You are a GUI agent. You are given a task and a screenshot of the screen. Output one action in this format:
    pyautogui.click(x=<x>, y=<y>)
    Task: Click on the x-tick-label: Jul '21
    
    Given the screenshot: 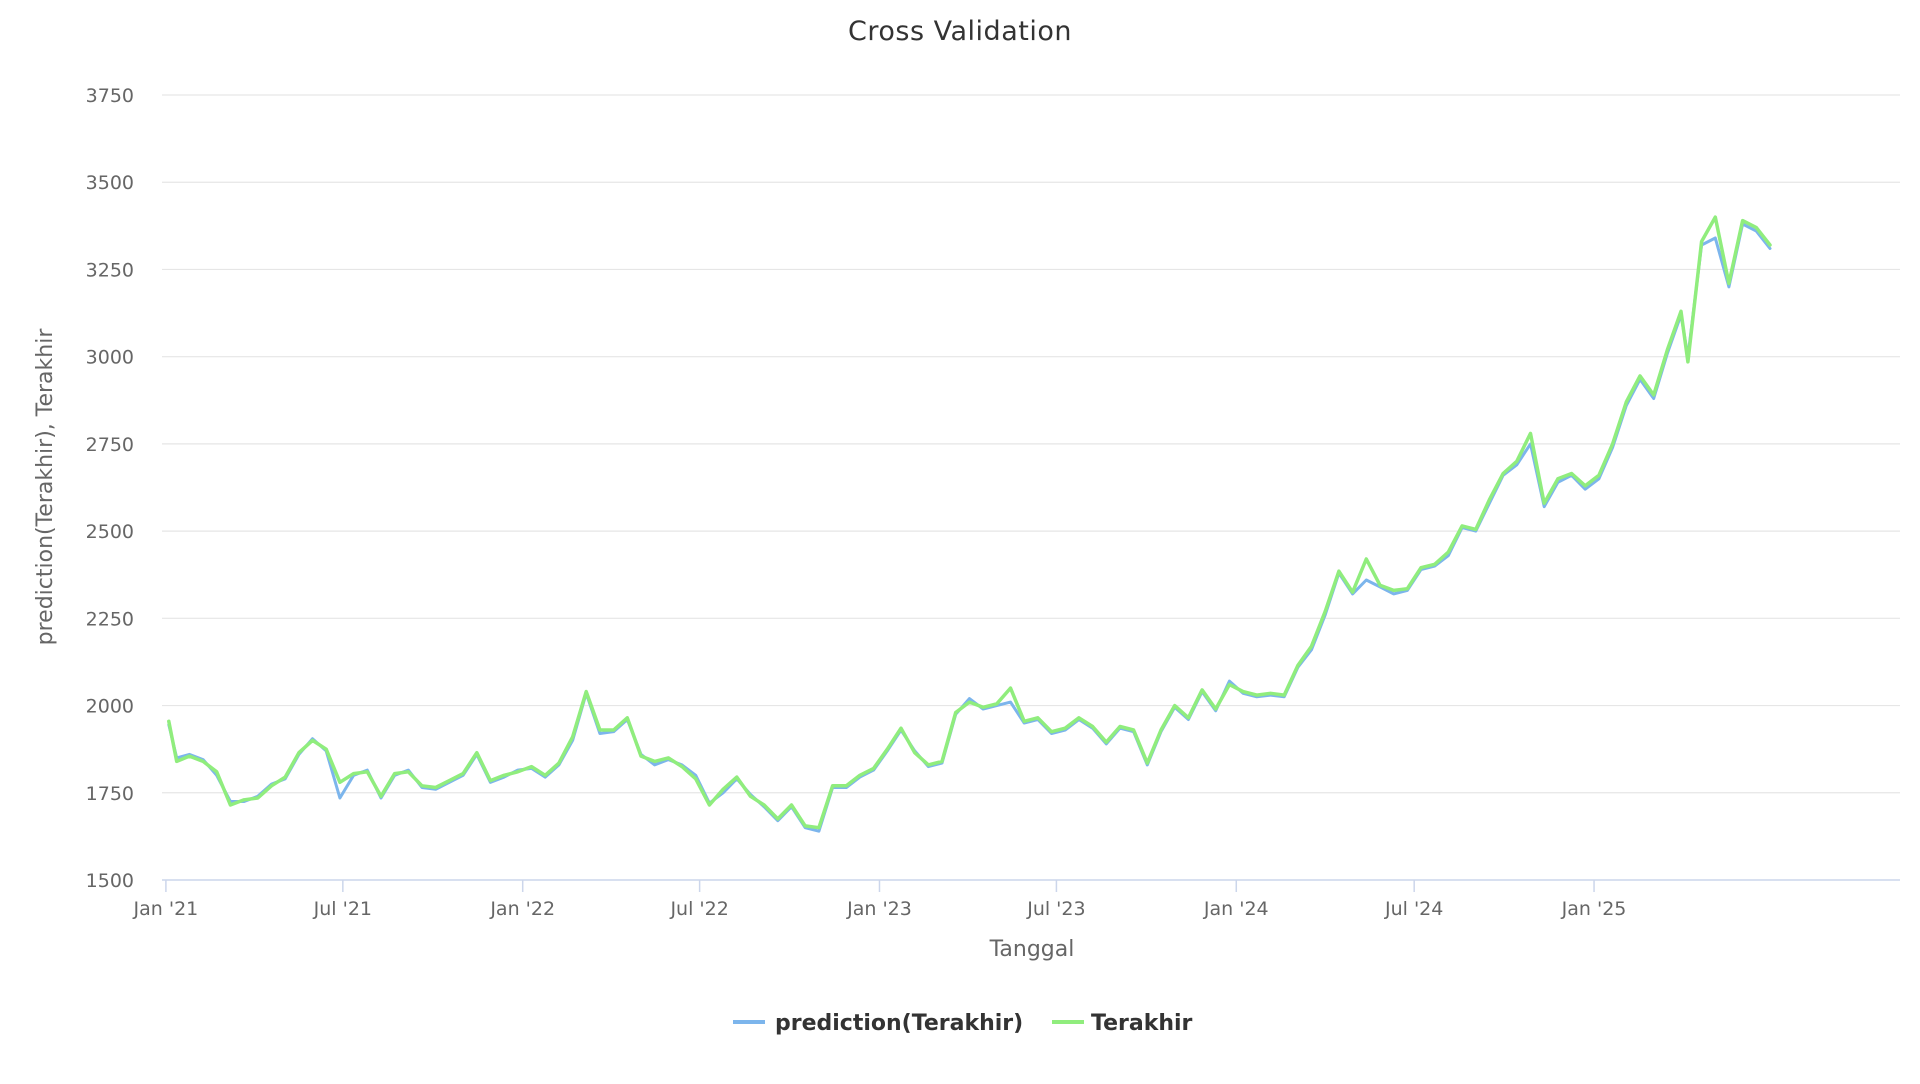 What is the action you would take?
    pyautogui.click(x=342, y=909)
    